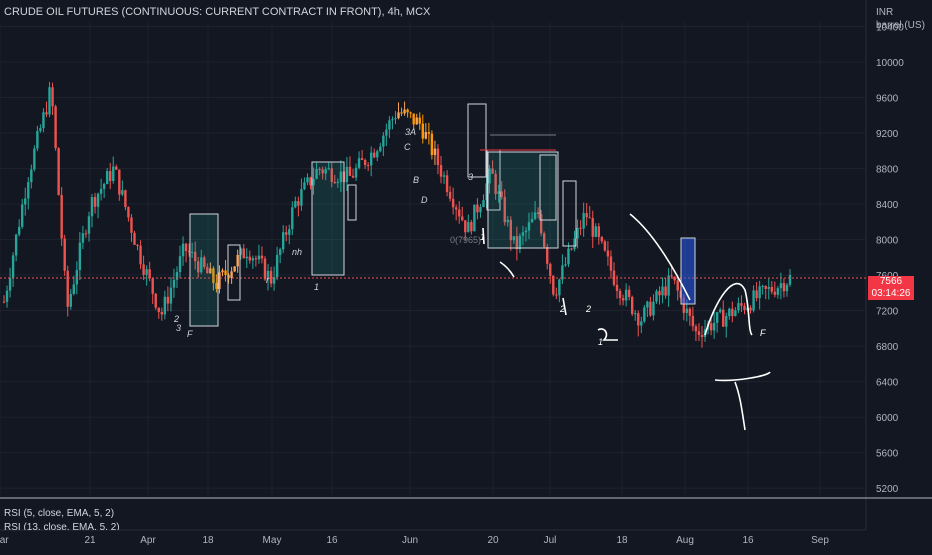 The height and width of the screenshot is (555, 932). What do you see at coordinates (90, 540) in the screenshot?
I see `x-tick-label: 21` at bounding box center [90, 540].